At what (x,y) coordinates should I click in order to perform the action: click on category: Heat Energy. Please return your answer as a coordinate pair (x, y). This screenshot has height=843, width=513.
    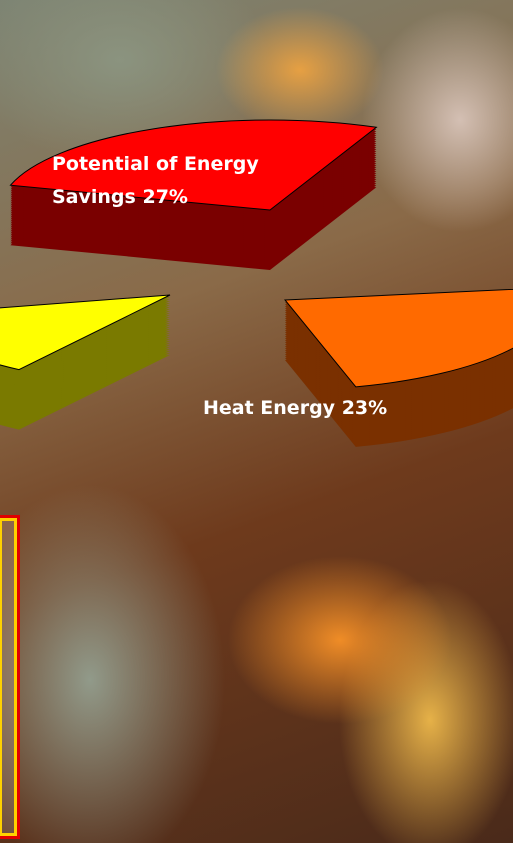
    Looking at the image, I should click on (269, 408).